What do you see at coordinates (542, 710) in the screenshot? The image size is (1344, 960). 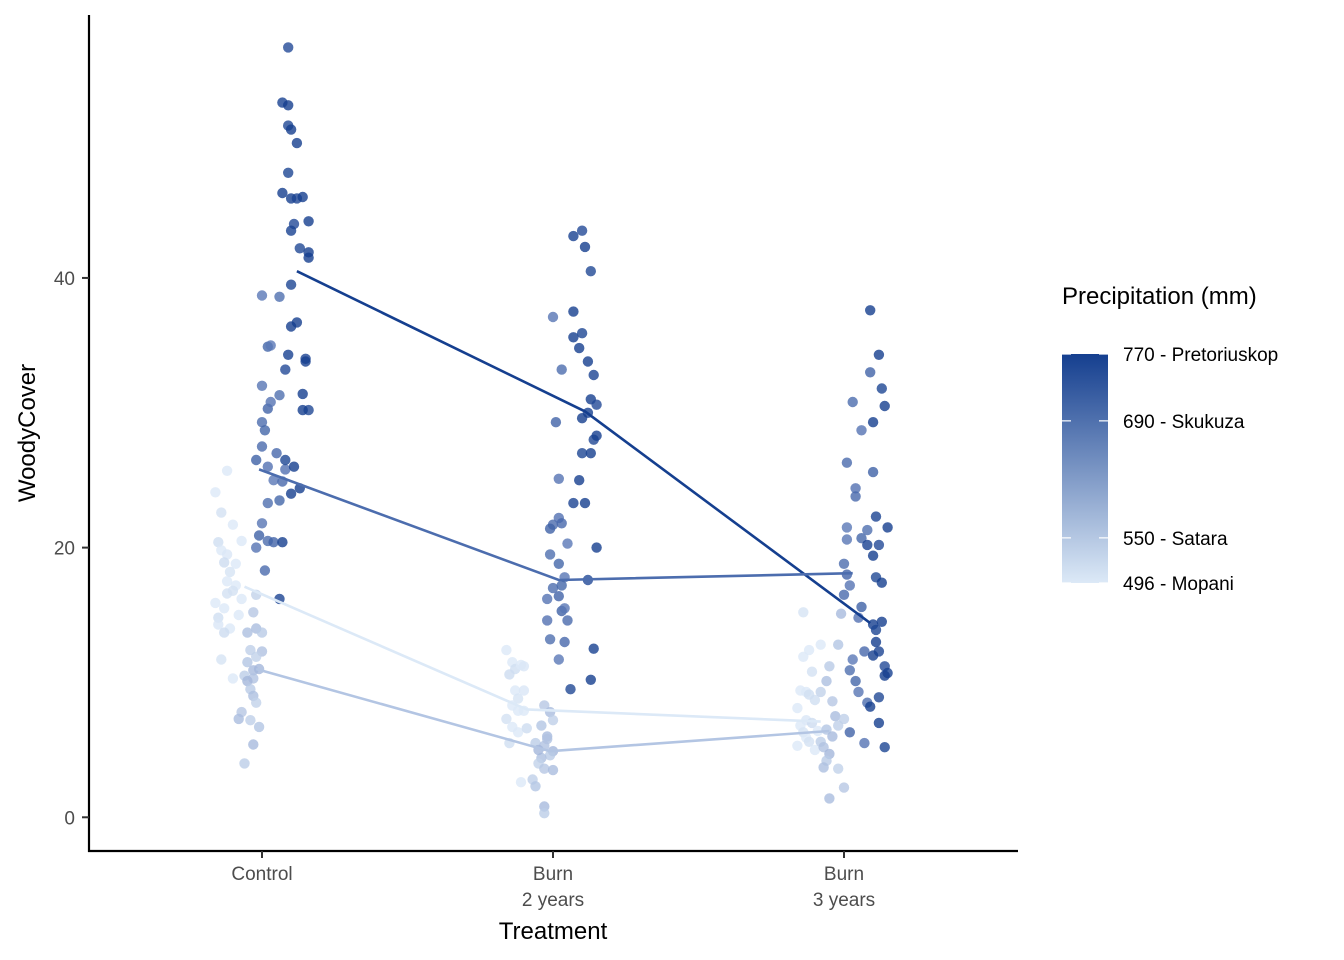 I see `mean-line-satara` at bounding box center [542, 710].